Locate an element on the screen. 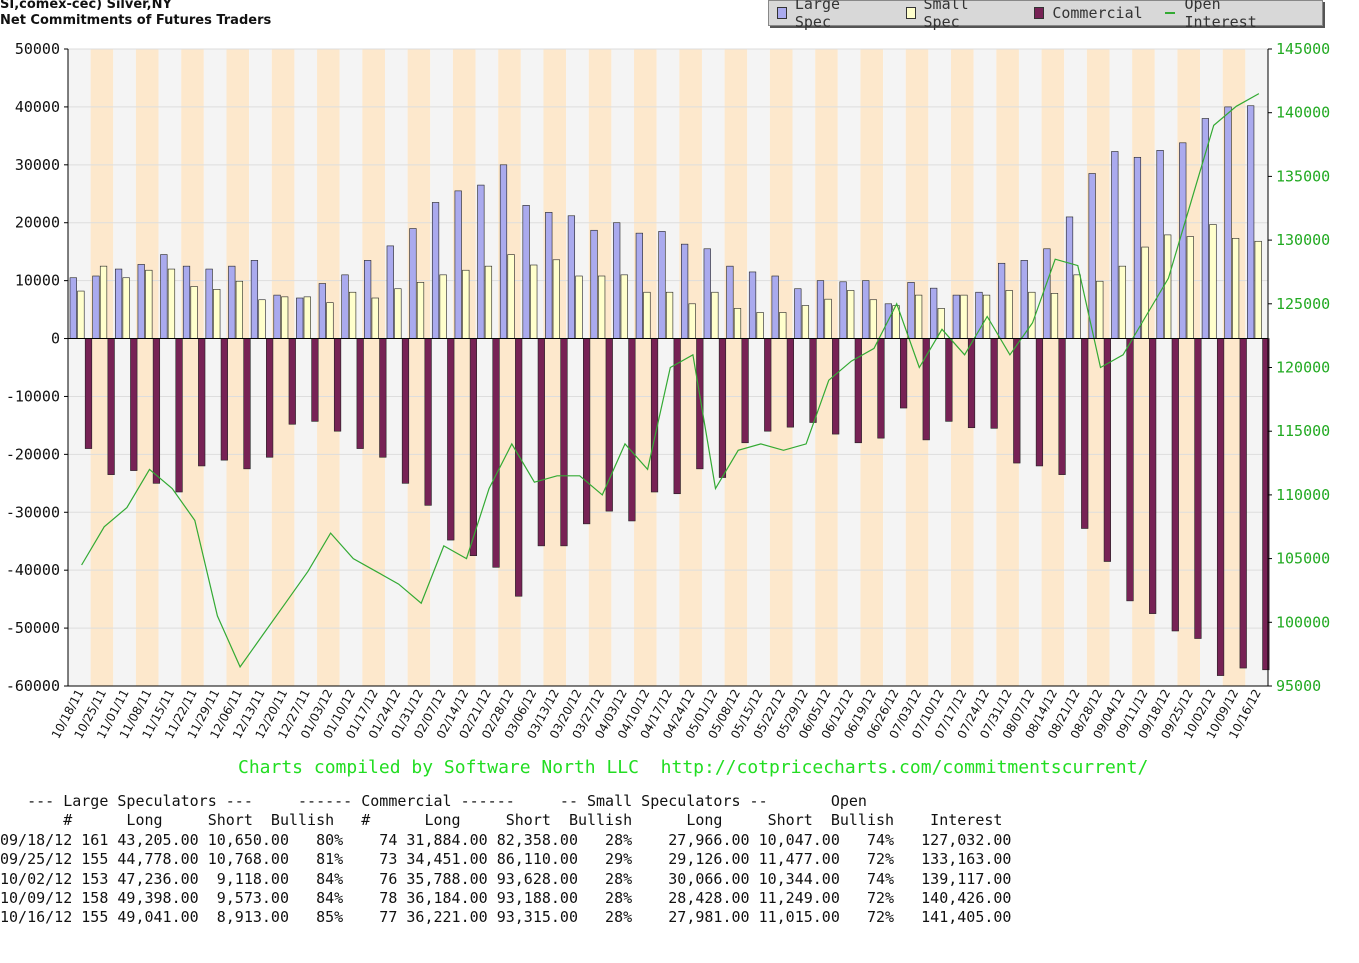 This screenshot has height=963, width=1359. legend-open-interest: Open Interest is located at coordinates (1232, 15).